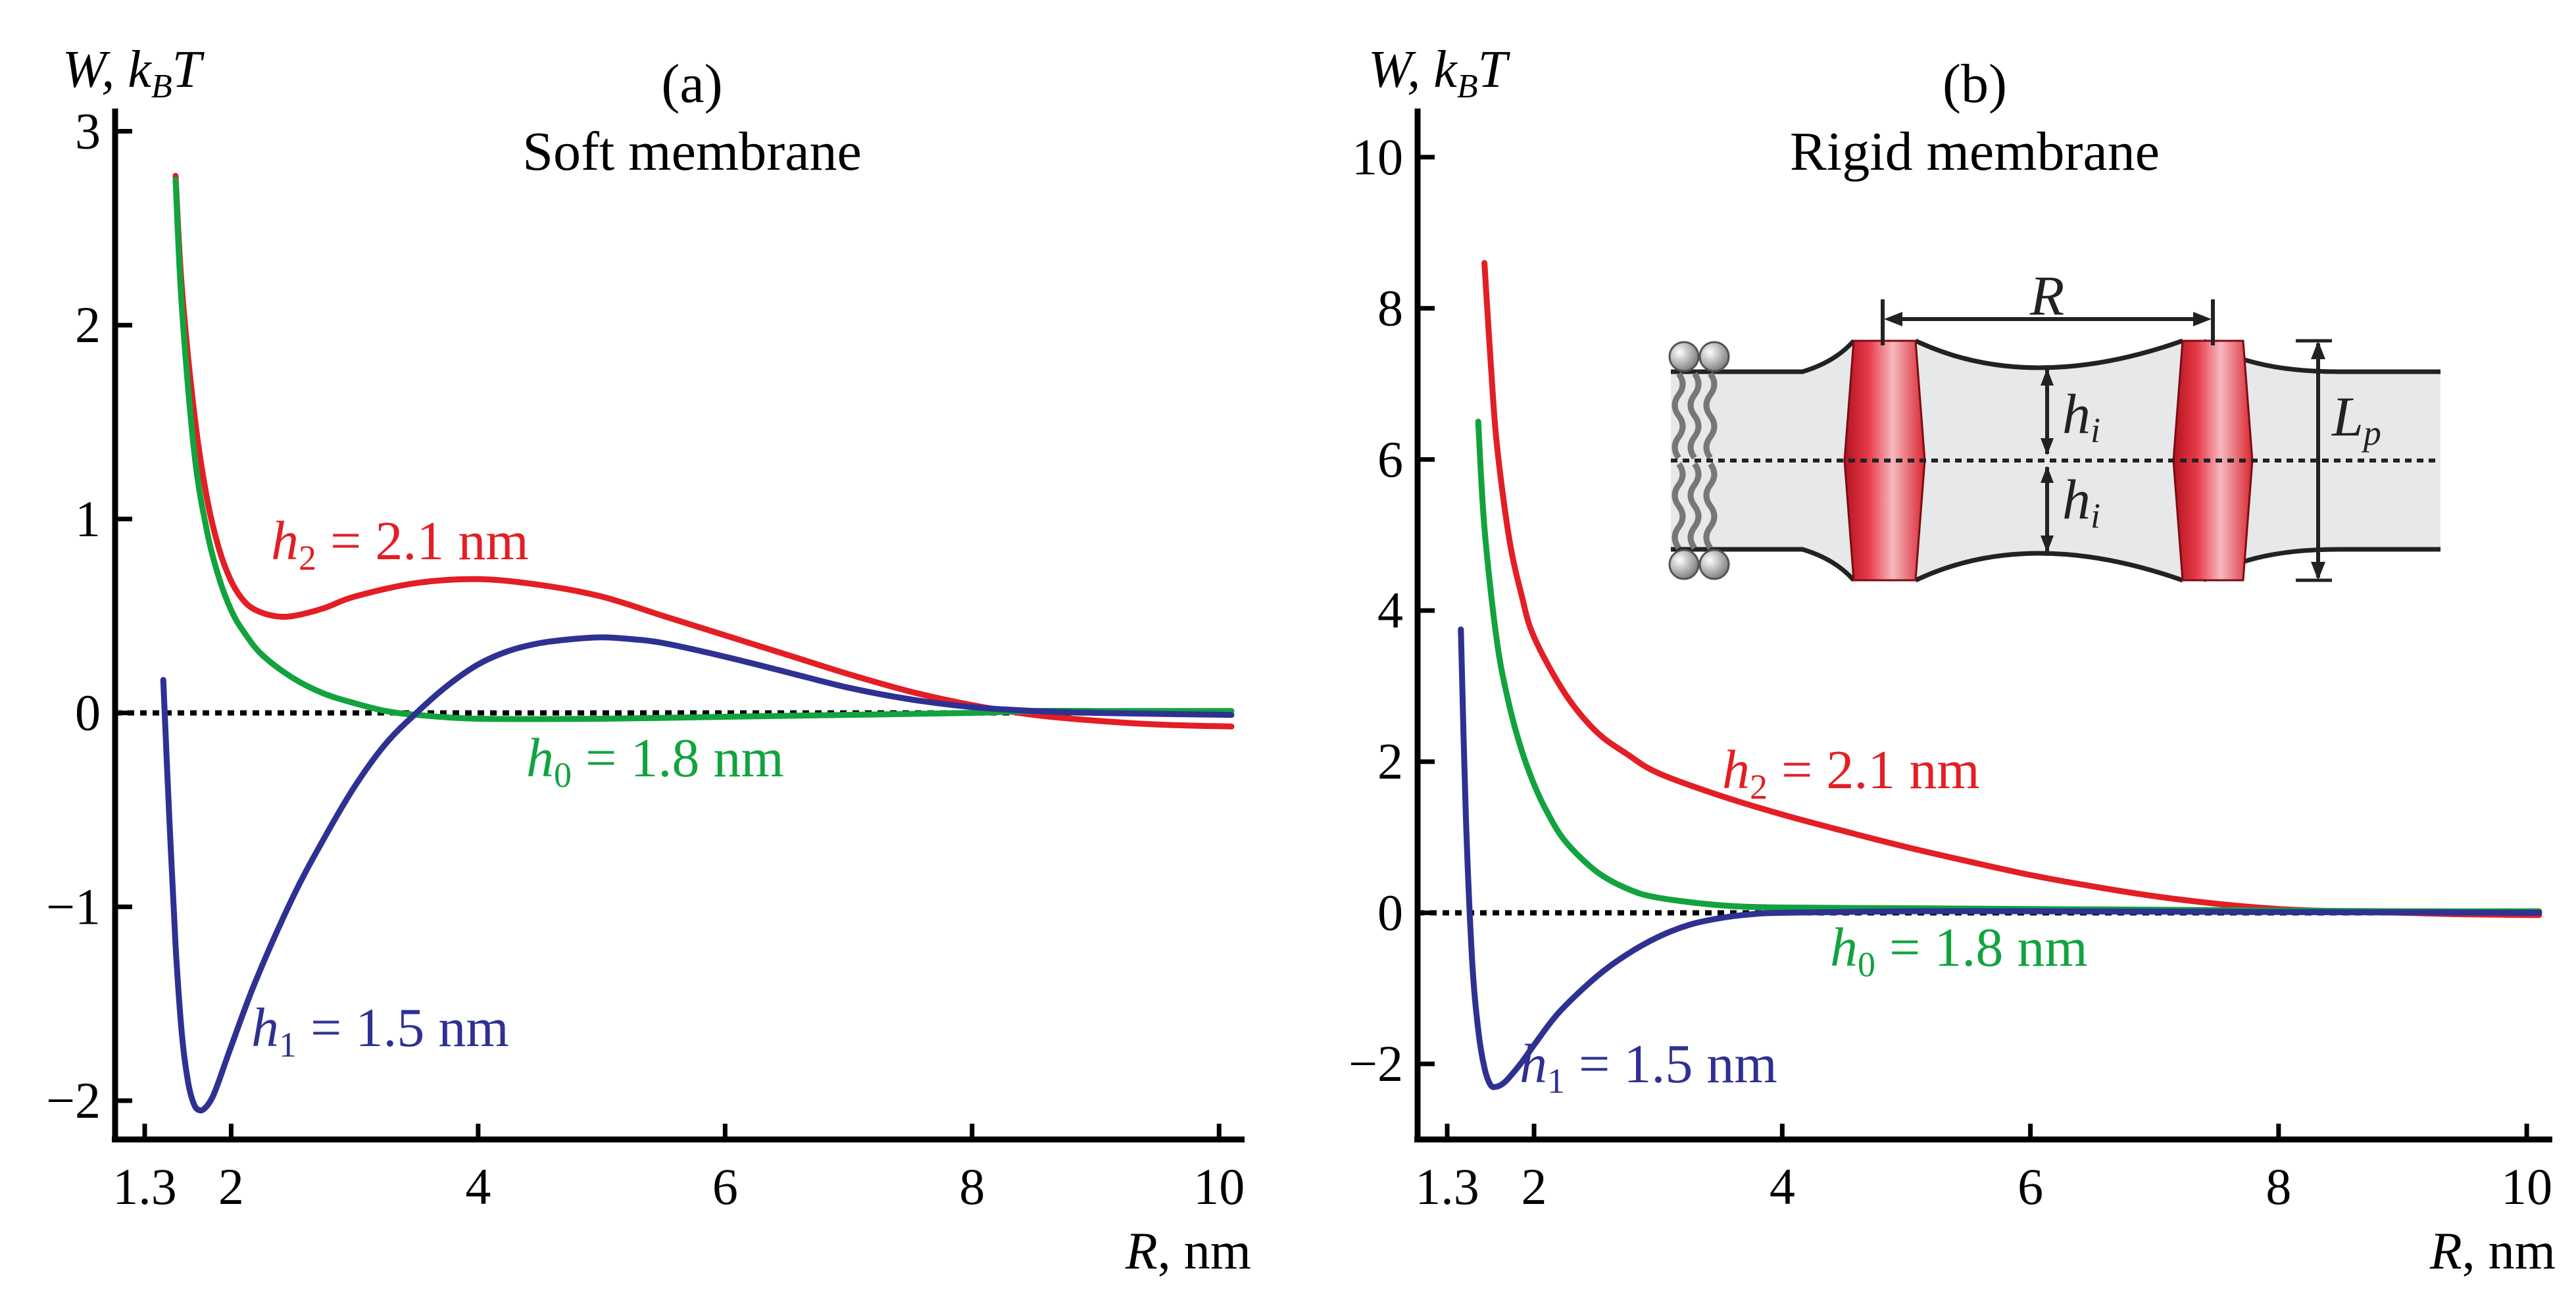 The image size is (2576, 1300). What do you see at coordinates (88, 712) in the screenshot?
I see `panel-a-ytick-label: 0` at bounding box center [88, 712].